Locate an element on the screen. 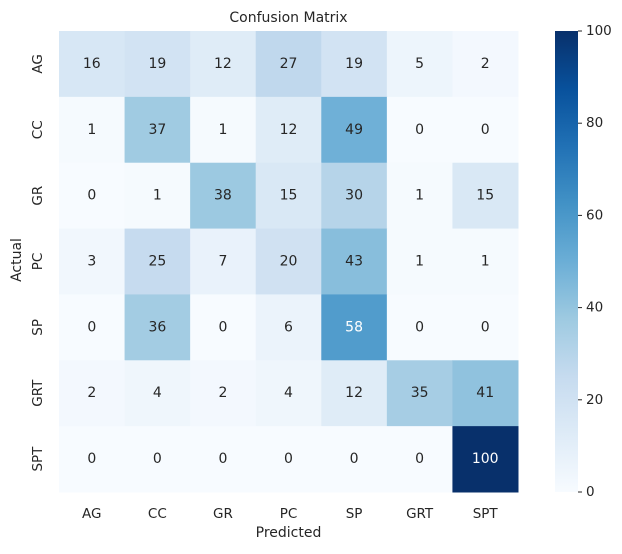 The width and height of the screenshot is (622, 554). x-tick-label: GRT is located at coordinates (420, 514).